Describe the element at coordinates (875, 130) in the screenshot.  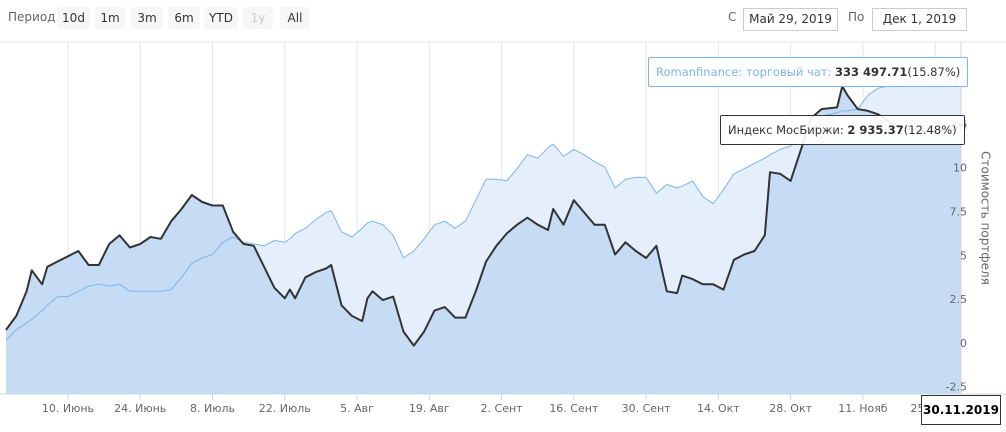
I see `tooltip-amount: 2 935.37` at that location.